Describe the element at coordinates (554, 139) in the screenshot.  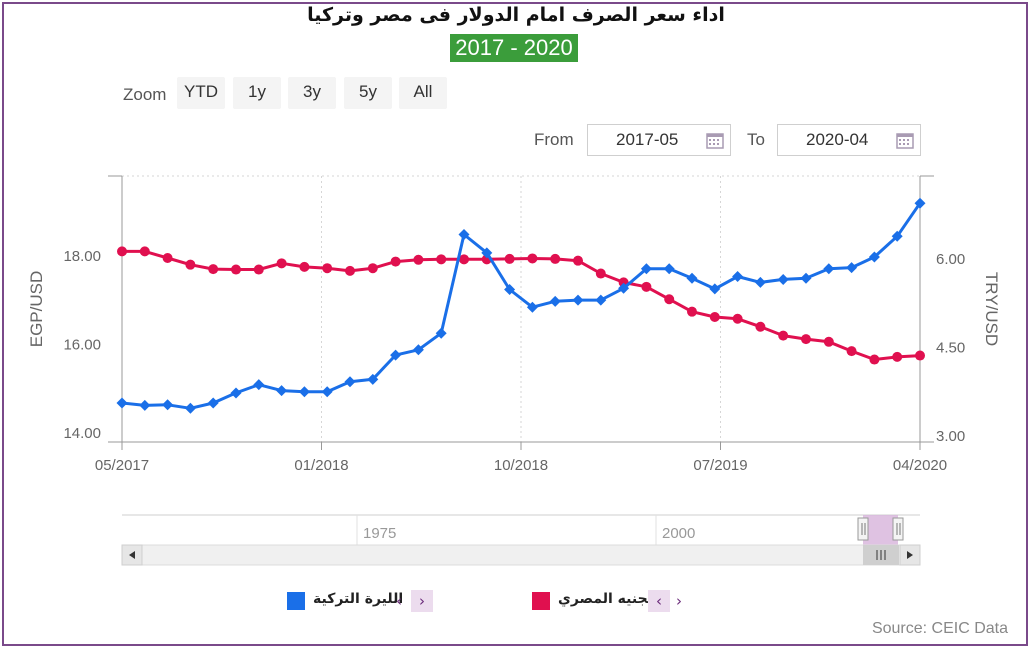
I see `from-label: From` at that location.